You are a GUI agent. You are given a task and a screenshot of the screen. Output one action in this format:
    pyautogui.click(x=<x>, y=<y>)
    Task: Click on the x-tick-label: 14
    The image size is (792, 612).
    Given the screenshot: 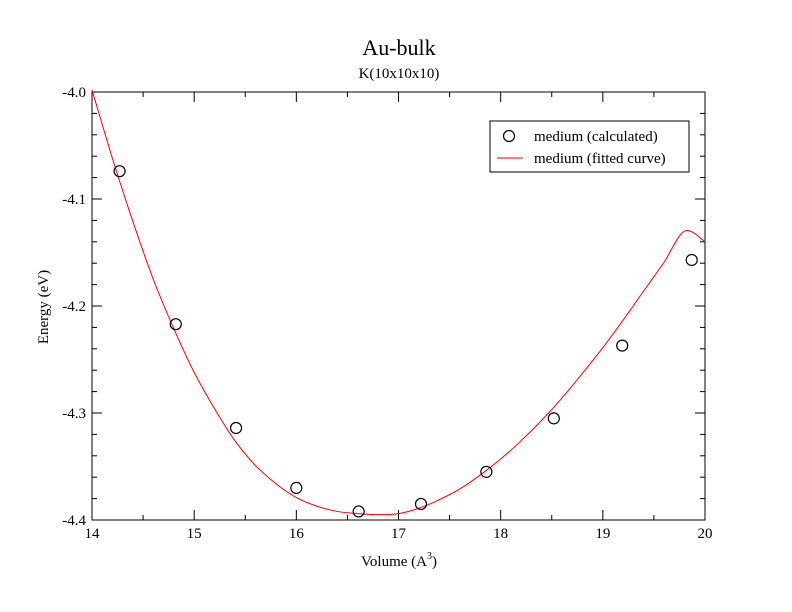 What is the action you would take?
    pyautogui.click(x=93, y=534)
    